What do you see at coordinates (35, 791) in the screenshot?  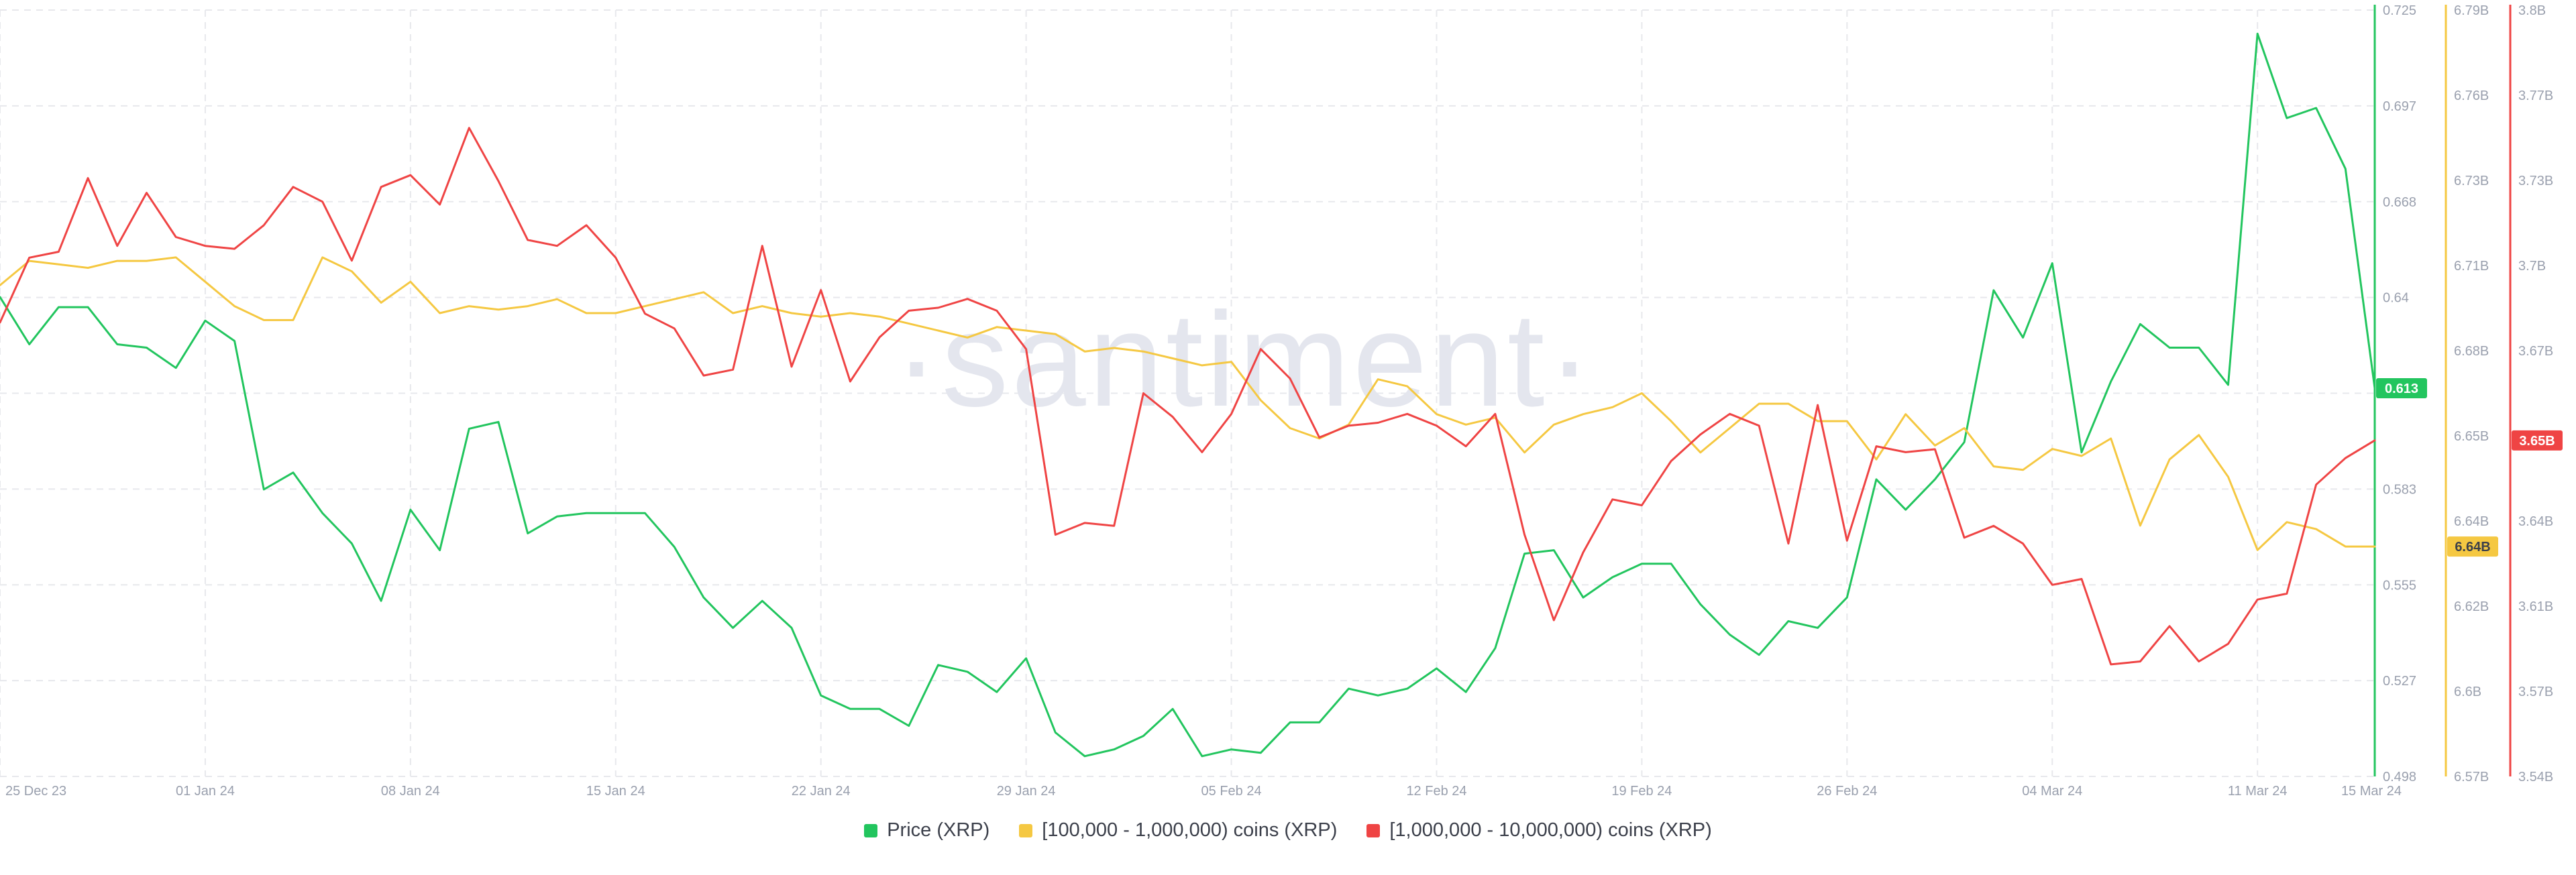 I see `x-tick-label: 25 Dec 23` at bounding box center [35, 791].